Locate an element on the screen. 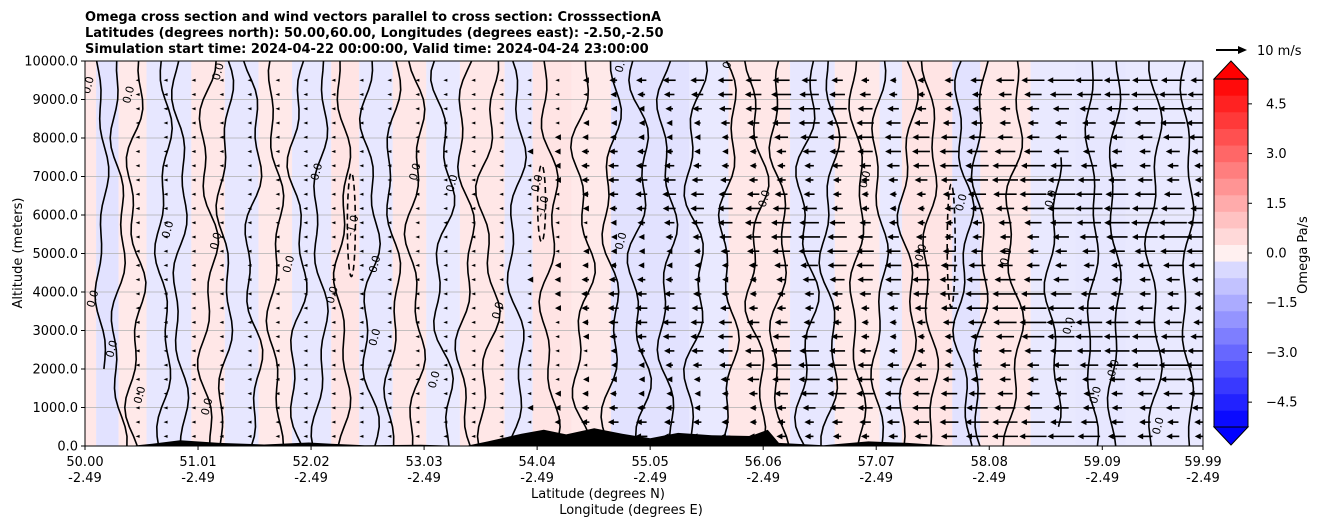 This screenshot has height=526, width=1320. contour-label: 0.0 is located at coordinates (497, 310).